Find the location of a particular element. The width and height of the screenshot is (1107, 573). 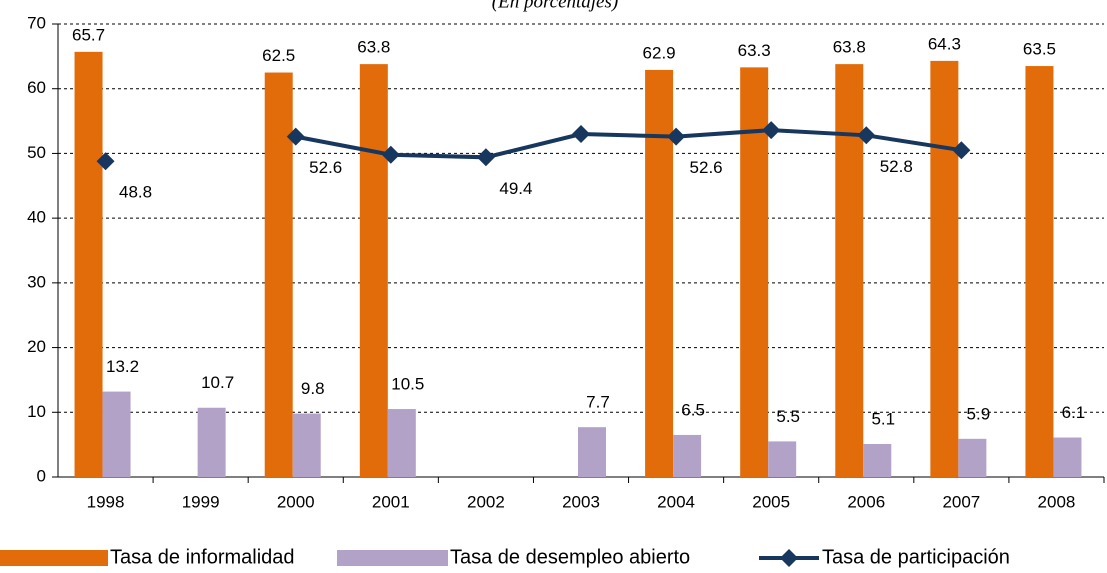

data-label: 63.5 is located at coordinates (1039, 49).